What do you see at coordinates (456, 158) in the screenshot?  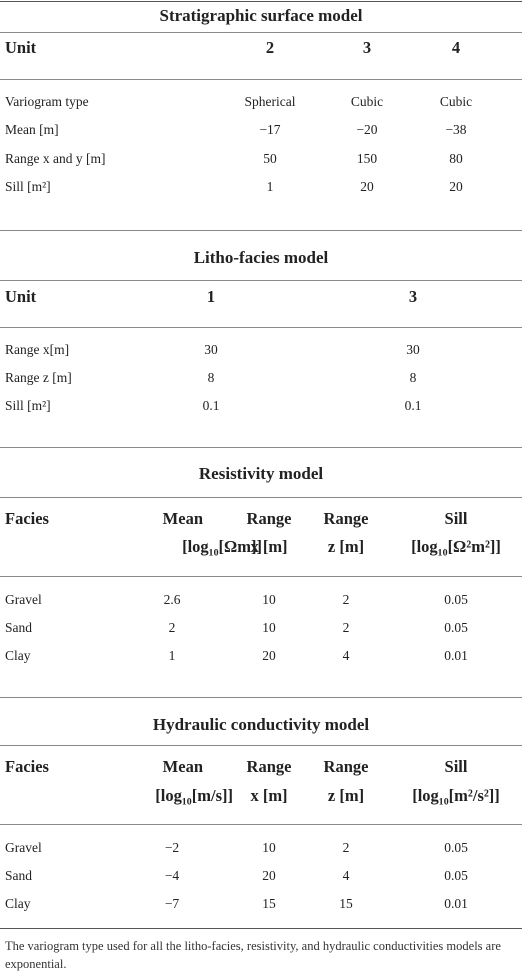 I see `table-cell: 80` at bounding box center [456, 158].